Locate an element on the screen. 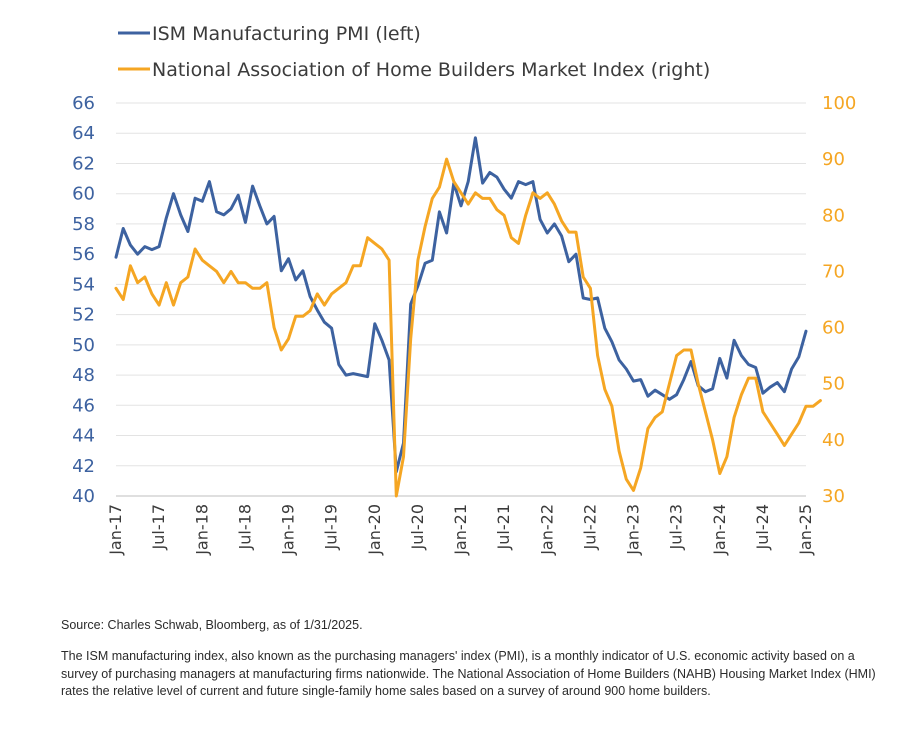  x-tick-label: Jan-22 is located at coordinates (546, 530).